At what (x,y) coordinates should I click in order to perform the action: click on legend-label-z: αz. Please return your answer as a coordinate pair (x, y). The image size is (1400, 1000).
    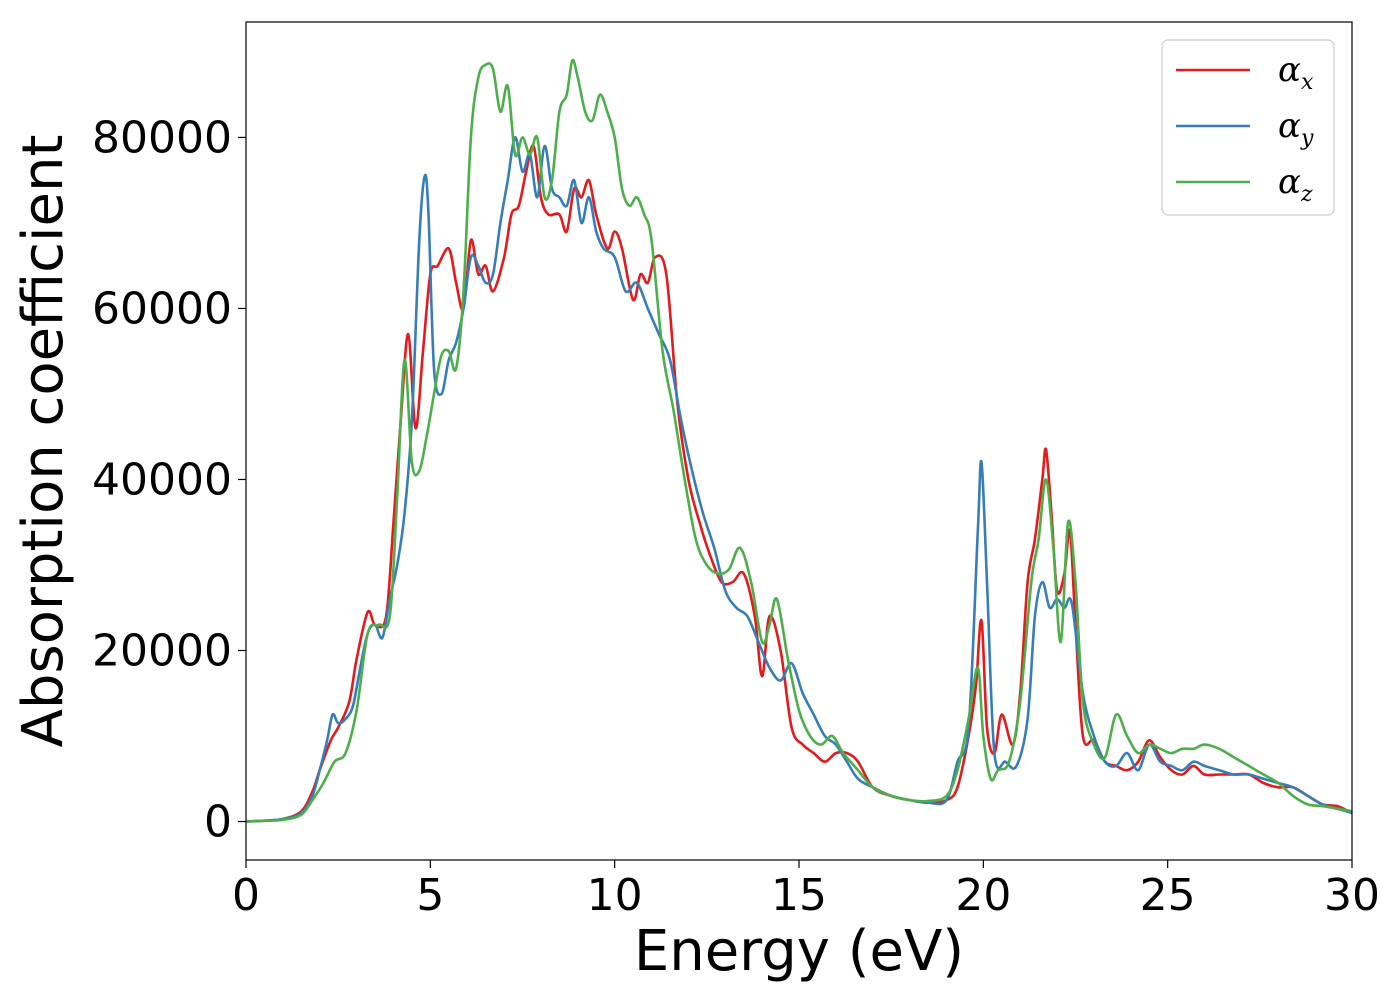
    Looking at the image, I should click on (1295, 184).